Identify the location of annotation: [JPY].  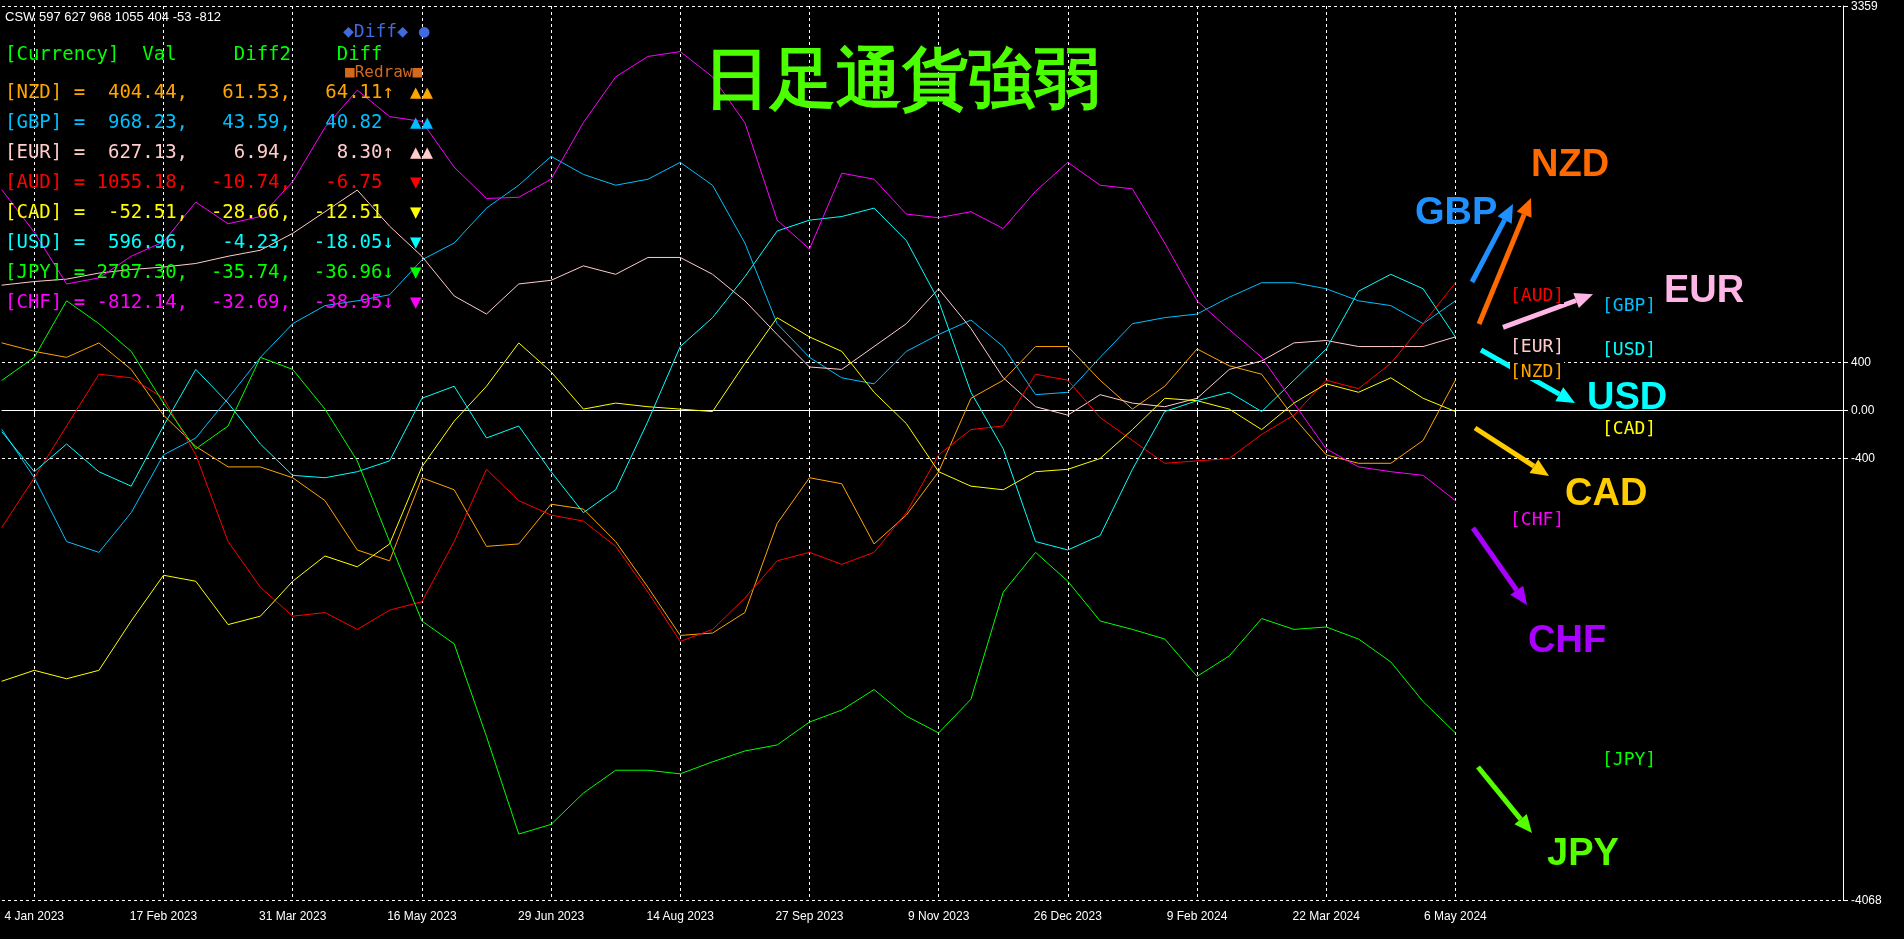
(1629, 758).